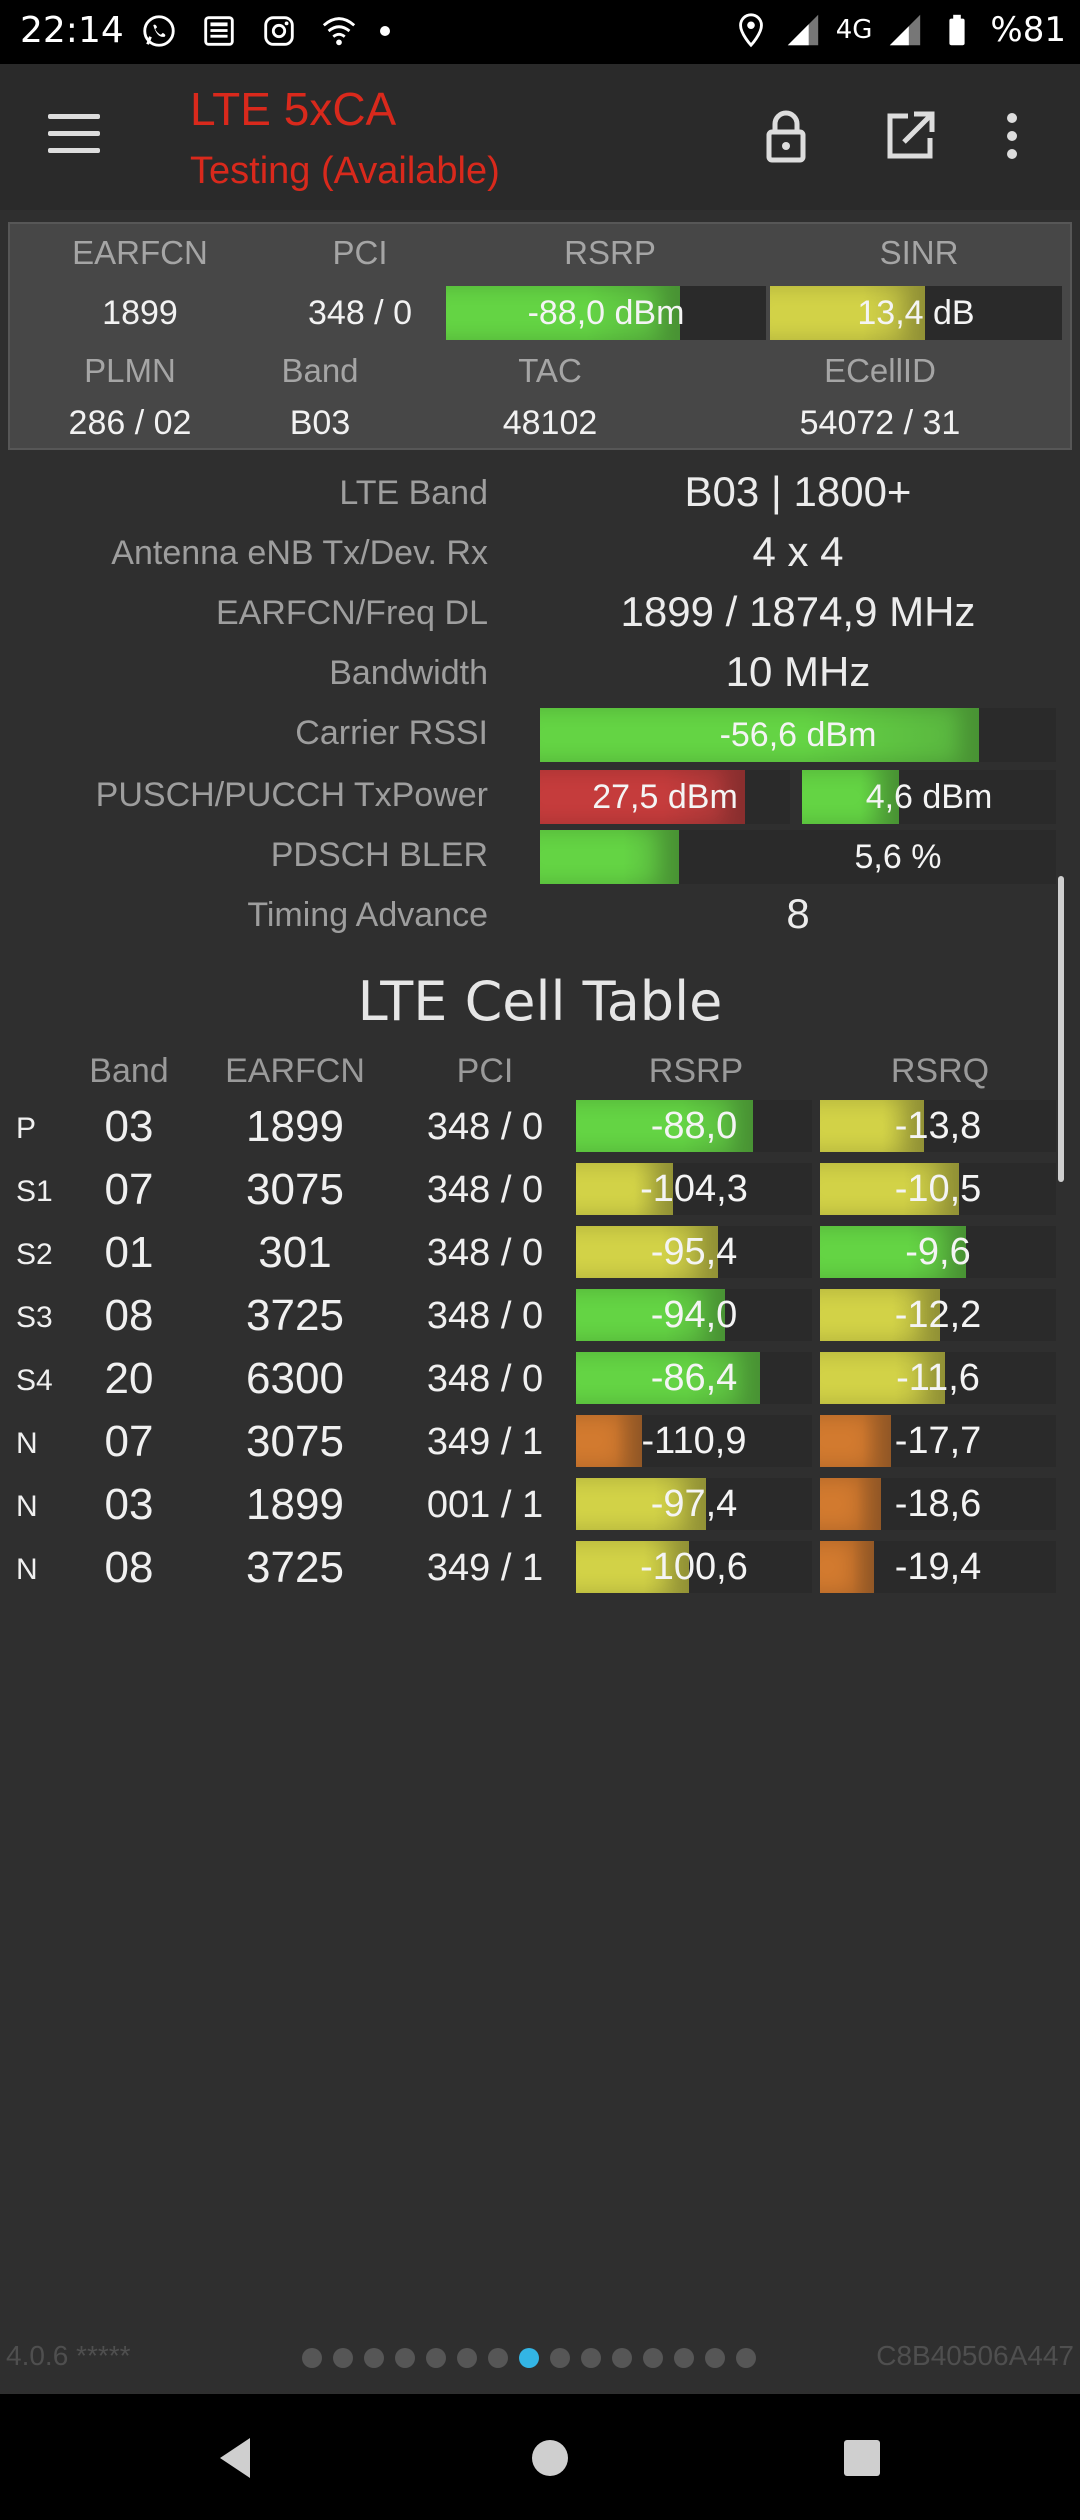  I want to click on cell-rsrp-text: -97,4, so click(694, 1503).